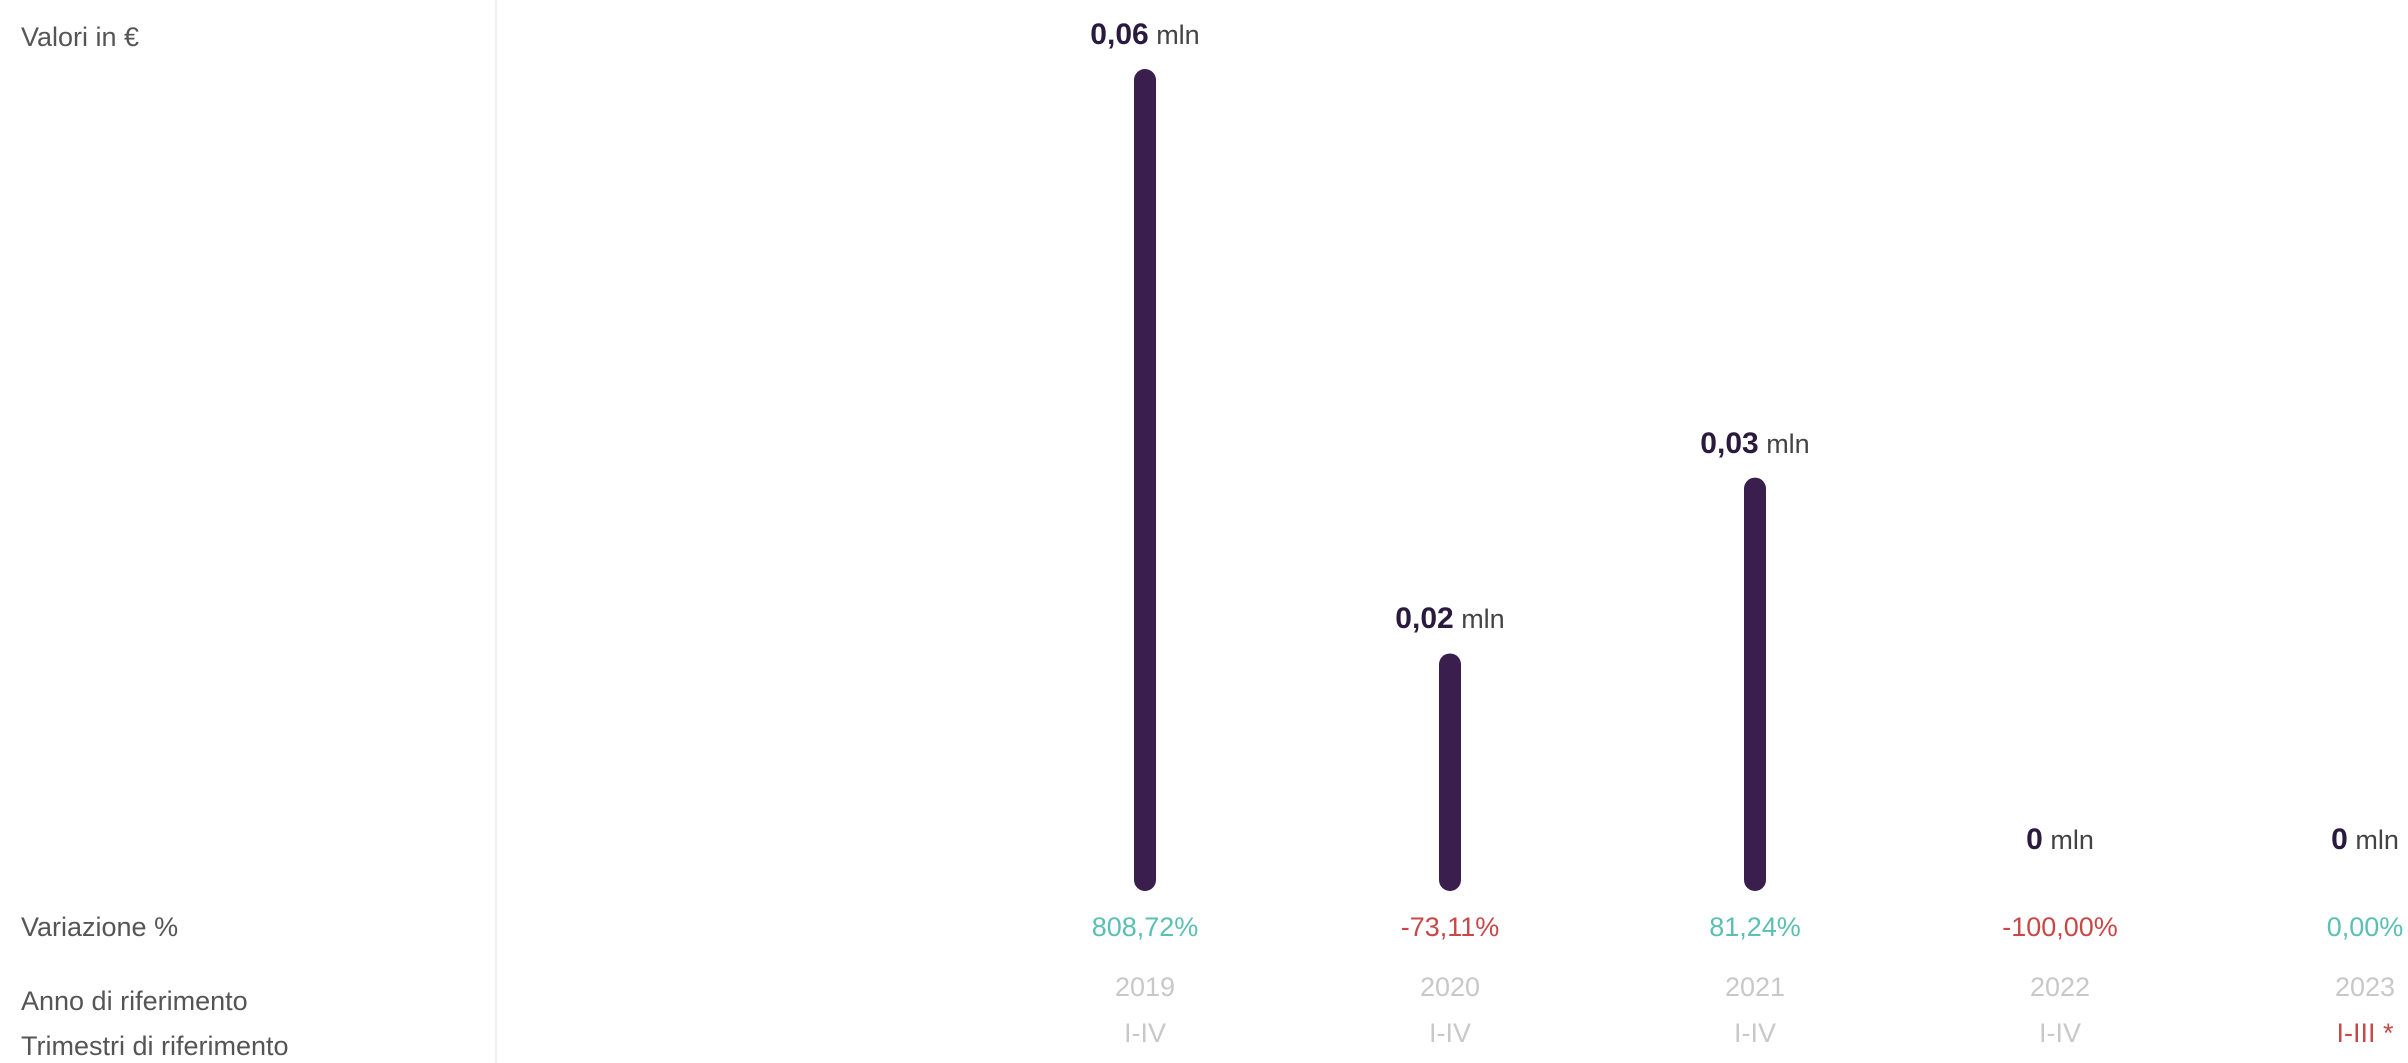  Describe the element at coordinates (155, 1046) in the screenshot. I see `quarter-label: Trimestri di riferimento` at that location.